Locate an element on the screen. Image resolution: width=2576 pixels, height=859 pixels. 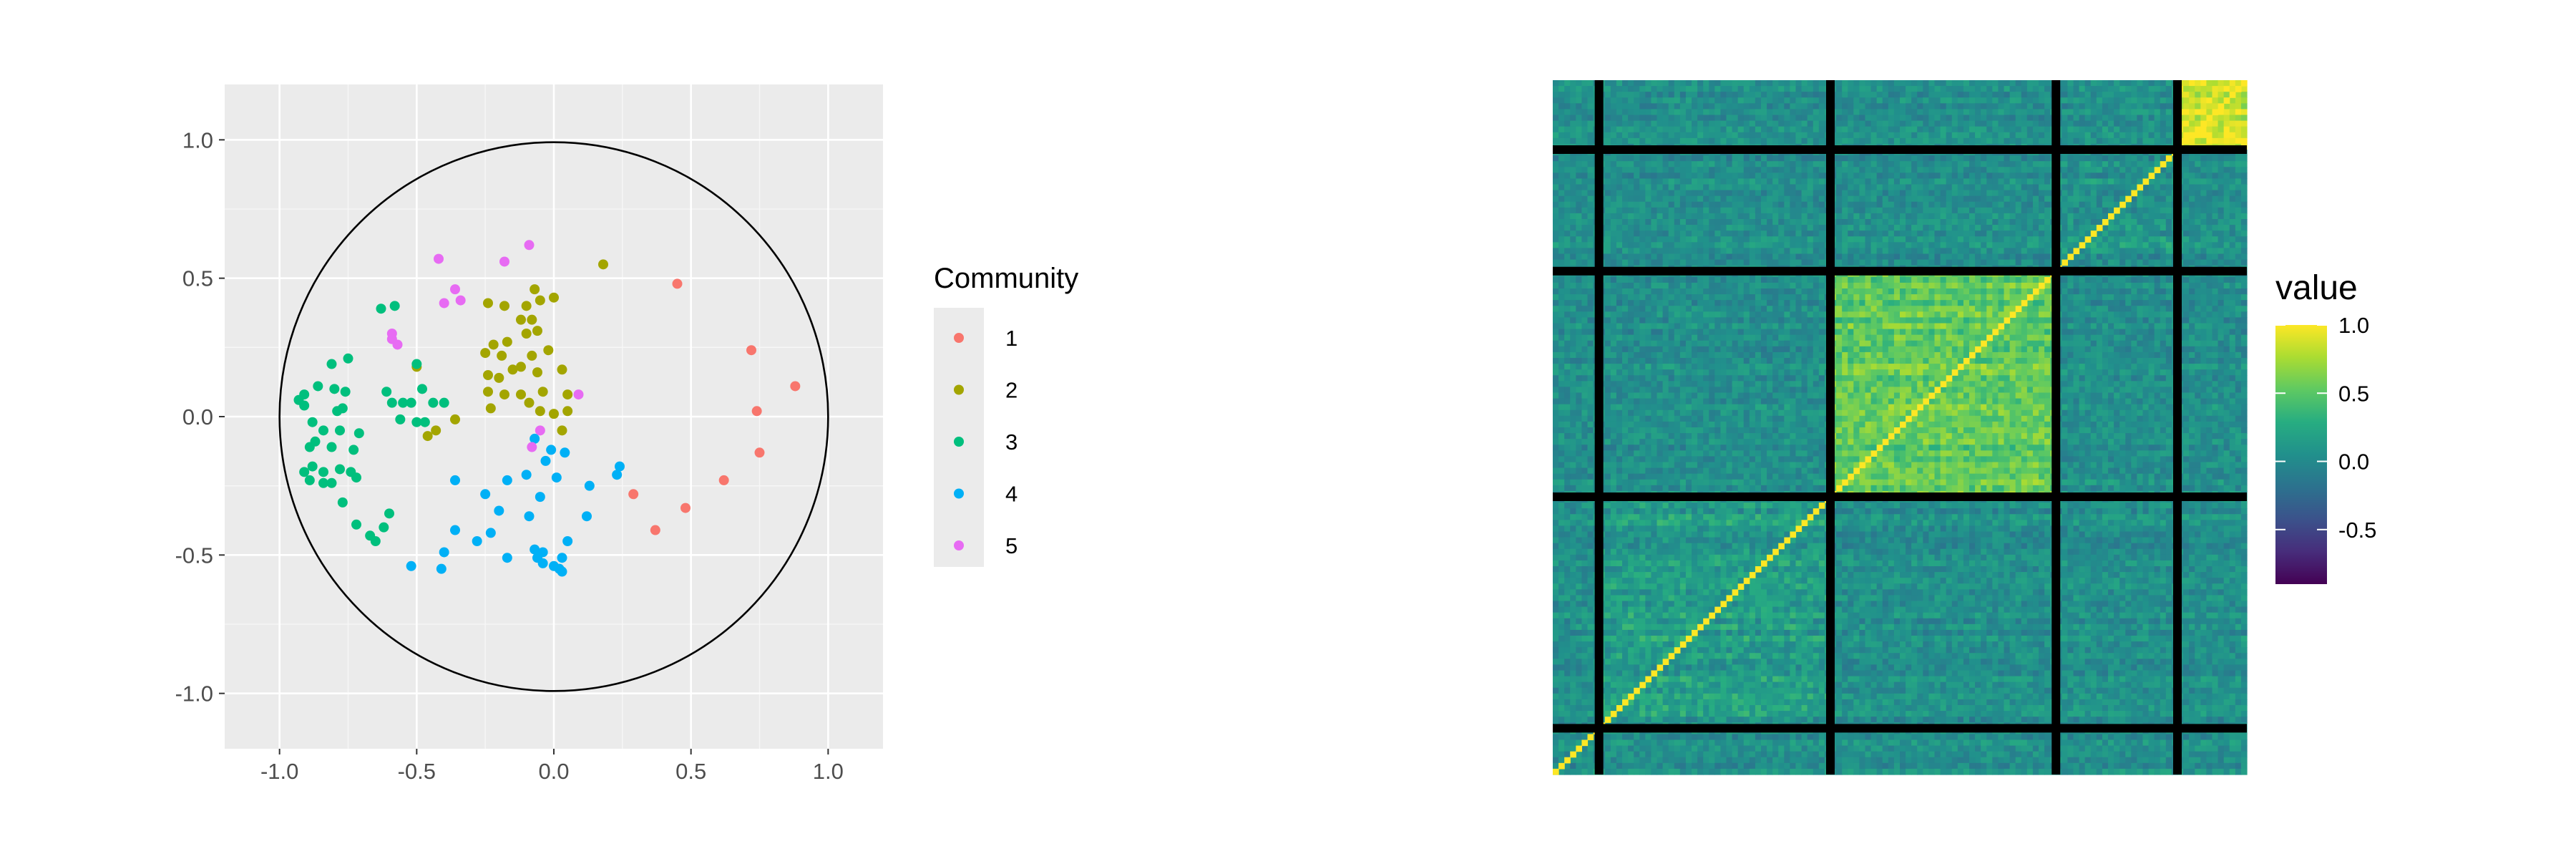
community-2-point is located at coordinates (485, 353).